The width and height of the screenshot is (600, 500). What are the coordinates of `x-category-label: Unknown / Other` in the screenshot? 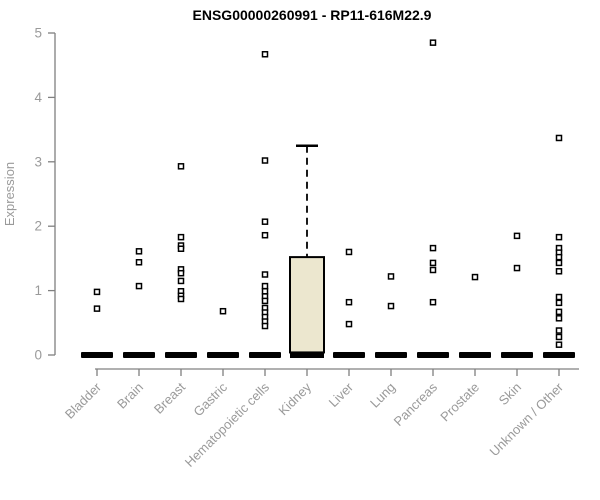 It's located at (527, 419).